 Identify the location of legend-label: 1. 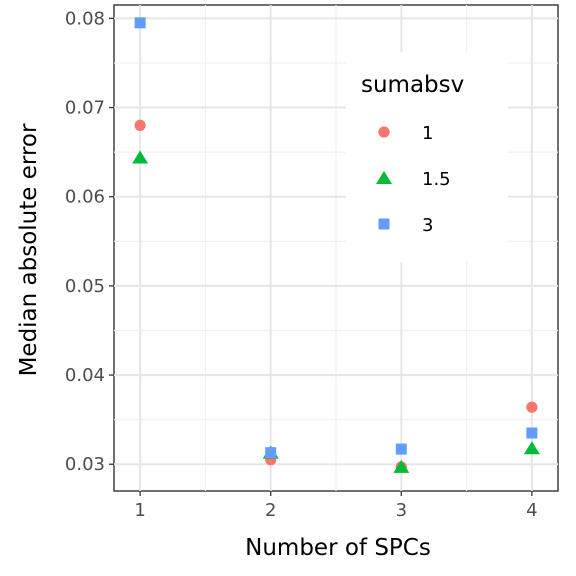
(427, 133).